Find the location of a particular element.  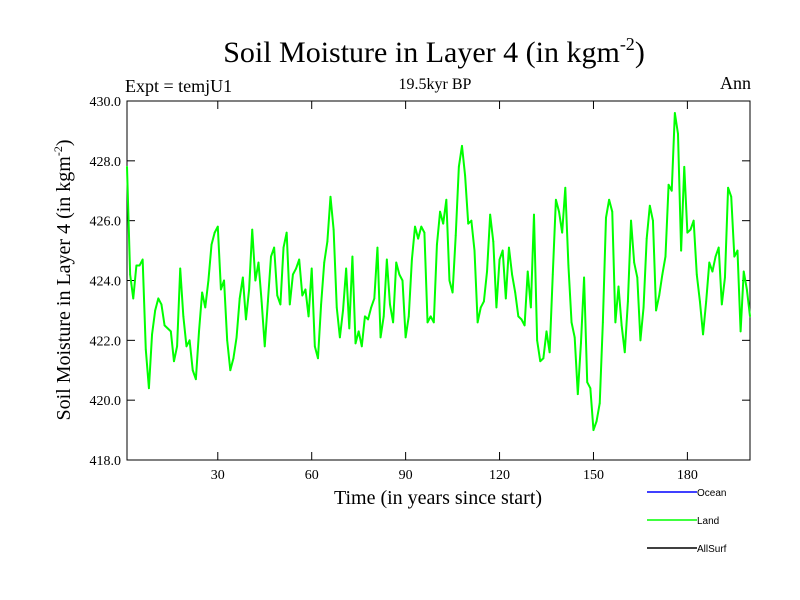

legend-label-ocean: Ocean is located at coordinates (711, 493).